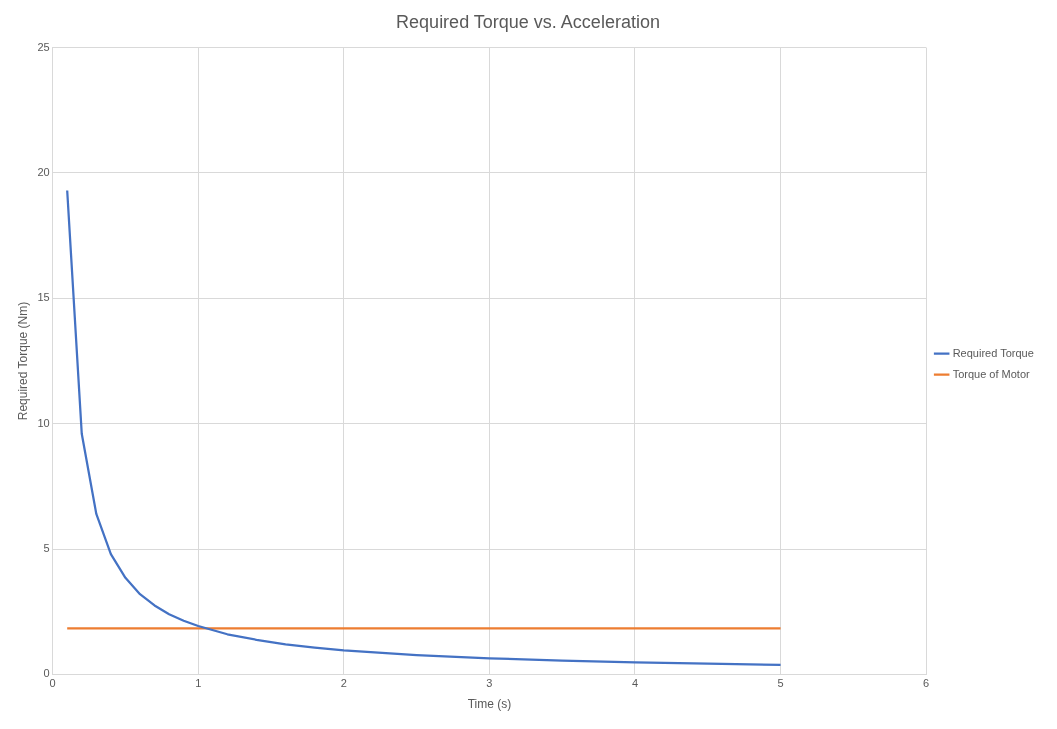 Image resolution: width=1057 pixels, height=729 pixels. What do you see at coordinates (991, 373) in the screenshot?
I see `legend-label: Torque of Motor` at bounding box center [991, 373].